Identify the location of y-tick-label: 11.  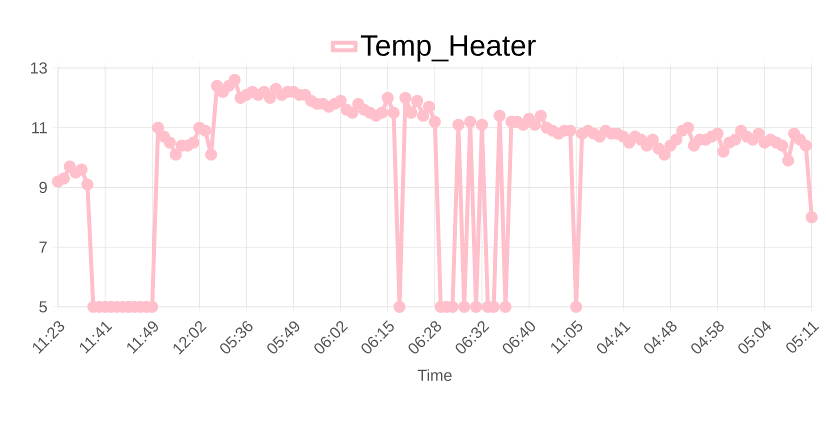
(39, 128).